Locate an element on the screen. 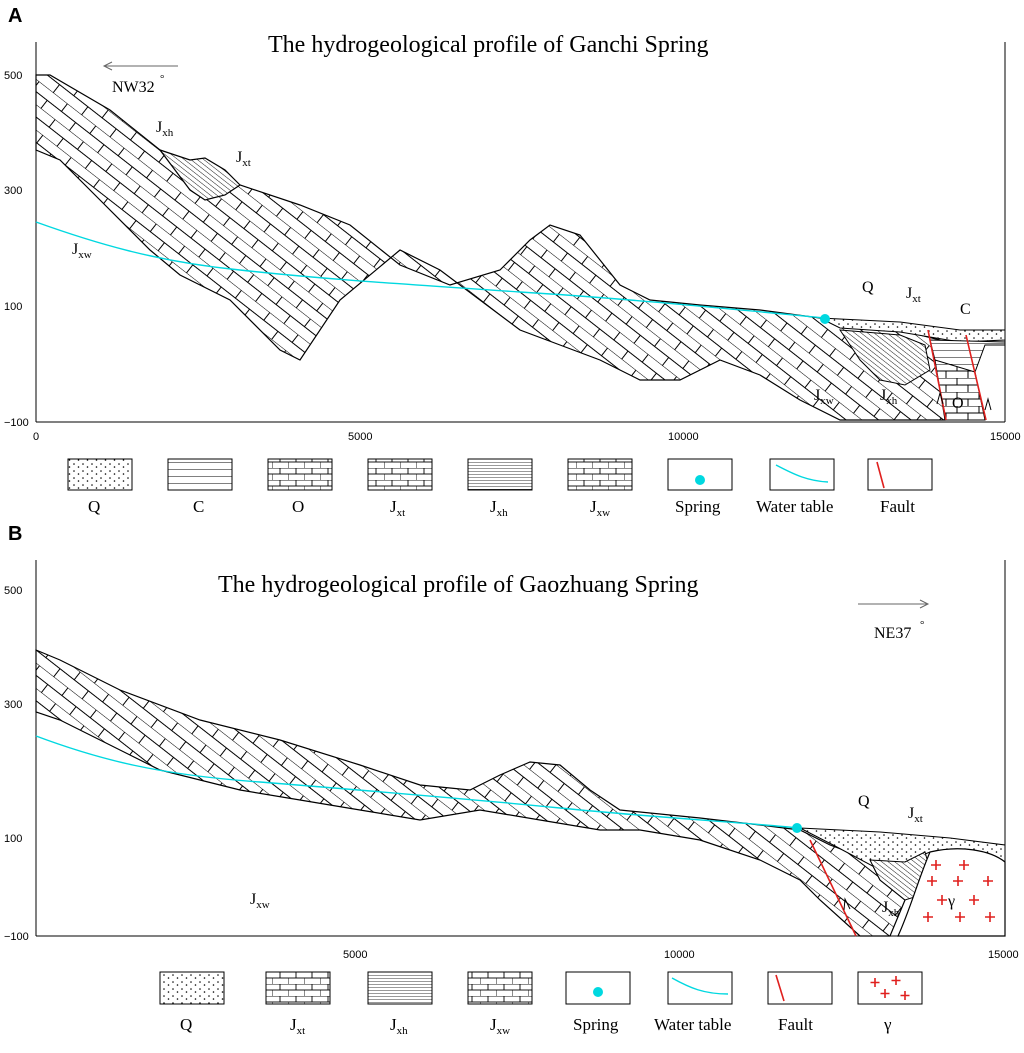 The width and height of the screenshot is (1024, 1053). panel-b-fault-arrow is located at coordinates (847, 904).